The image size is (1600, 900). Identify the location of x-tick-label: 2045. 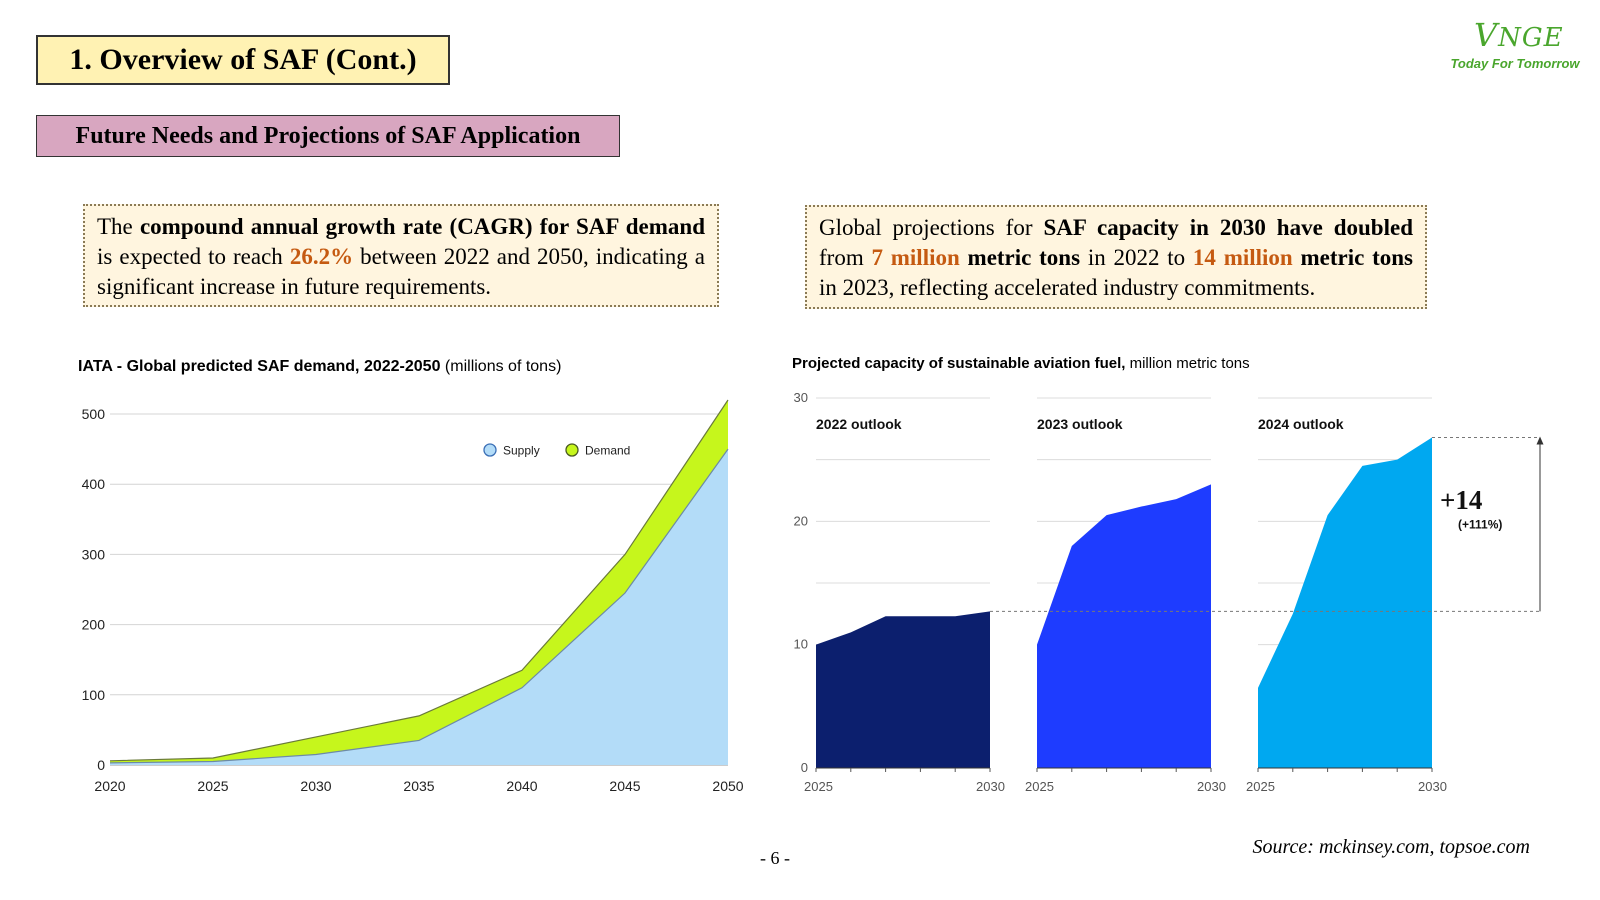
(624, 786).